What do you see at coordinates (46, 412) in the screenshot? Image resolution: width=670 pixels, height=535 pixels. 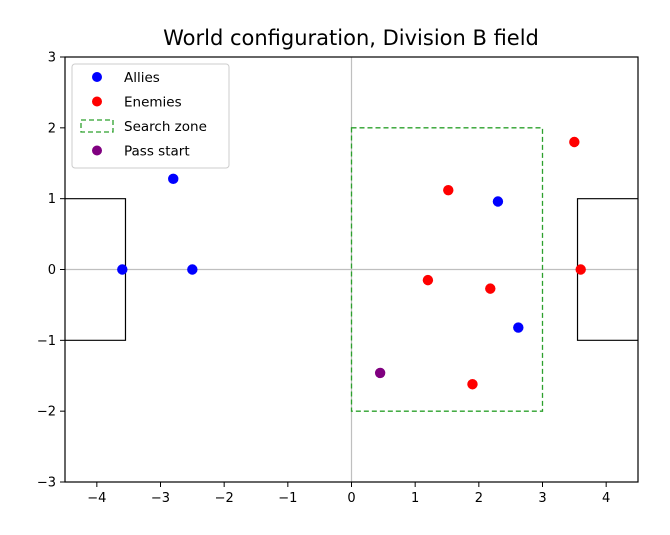 I see `y-tick-label: −2` at bounding box center [46, 412].